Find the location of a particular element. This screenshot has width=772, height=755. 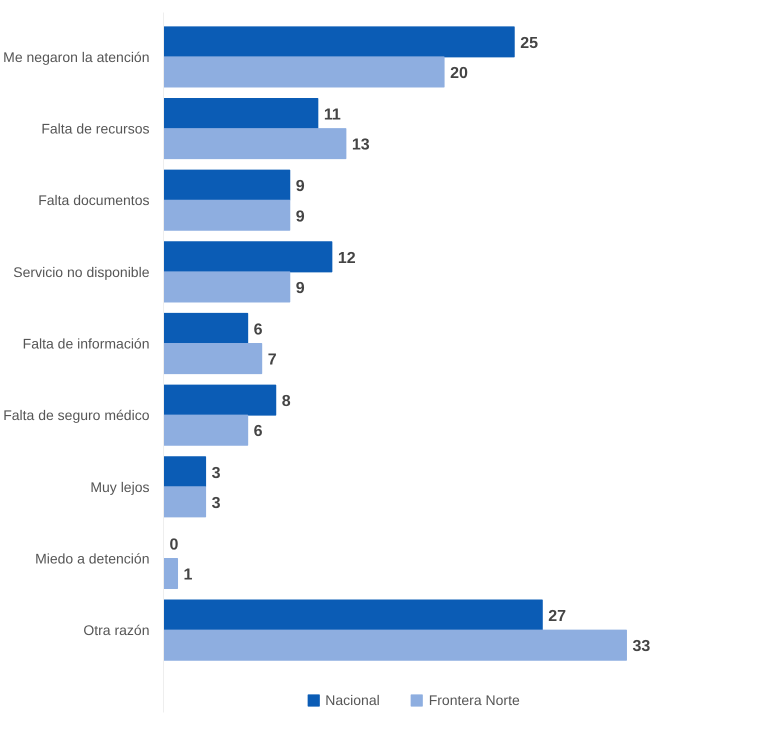

y-tick-label: Miedo a detención is located at coordinates (92, 558).